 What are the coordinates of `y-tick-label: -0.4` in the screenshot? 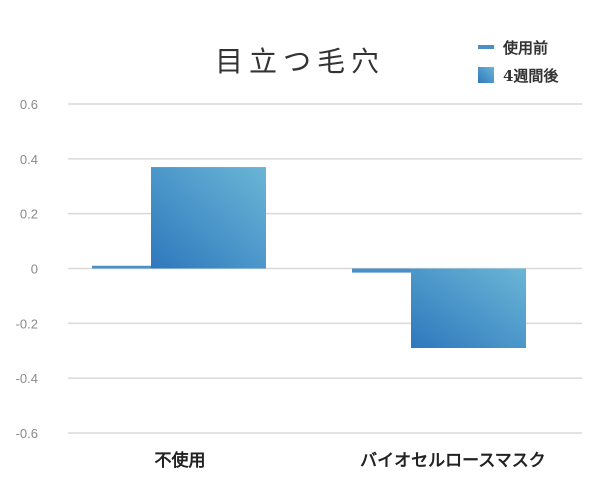 It's located at (27, 378).